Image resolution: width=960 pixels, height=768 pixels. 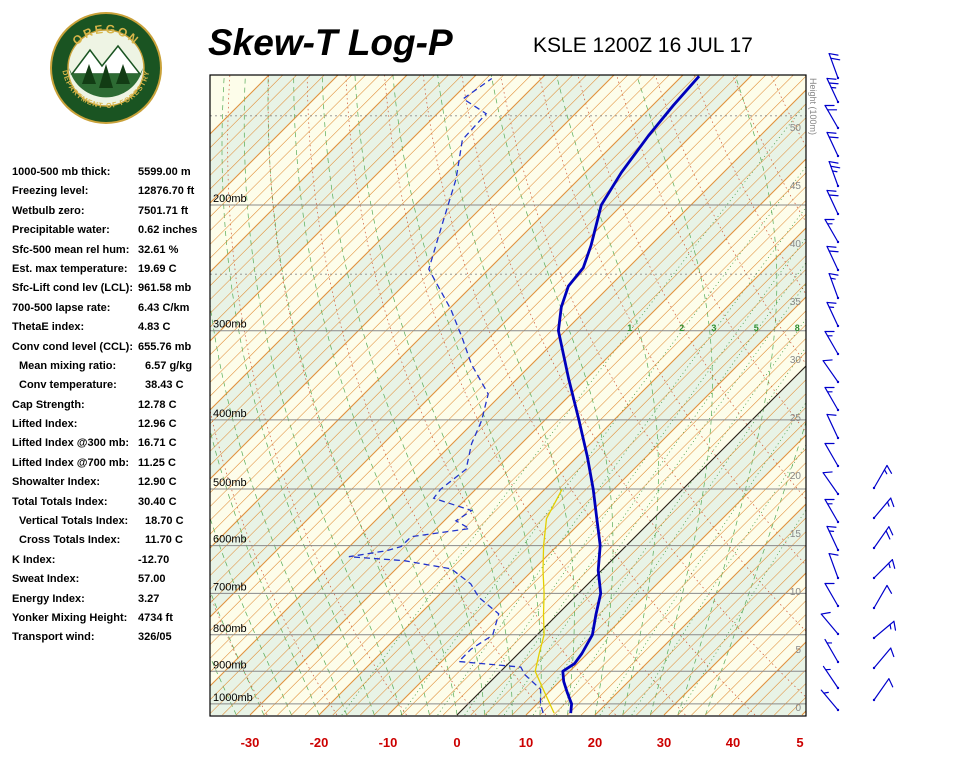 I want to click on index-row: Lifted Index @300 mb: 16.71 C, so click(x=112, y=446).